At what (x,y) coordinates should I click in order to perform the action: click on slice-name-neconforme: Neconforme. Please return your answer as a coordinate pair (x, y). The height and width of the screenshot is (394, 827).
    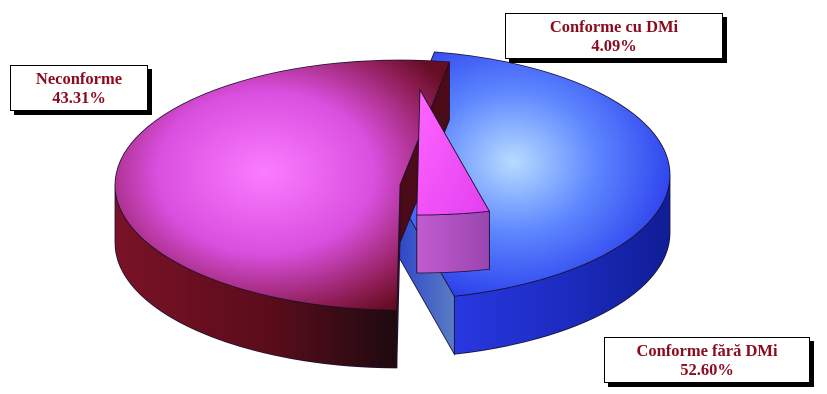
    Looking at the image, I should click on (79, 78).